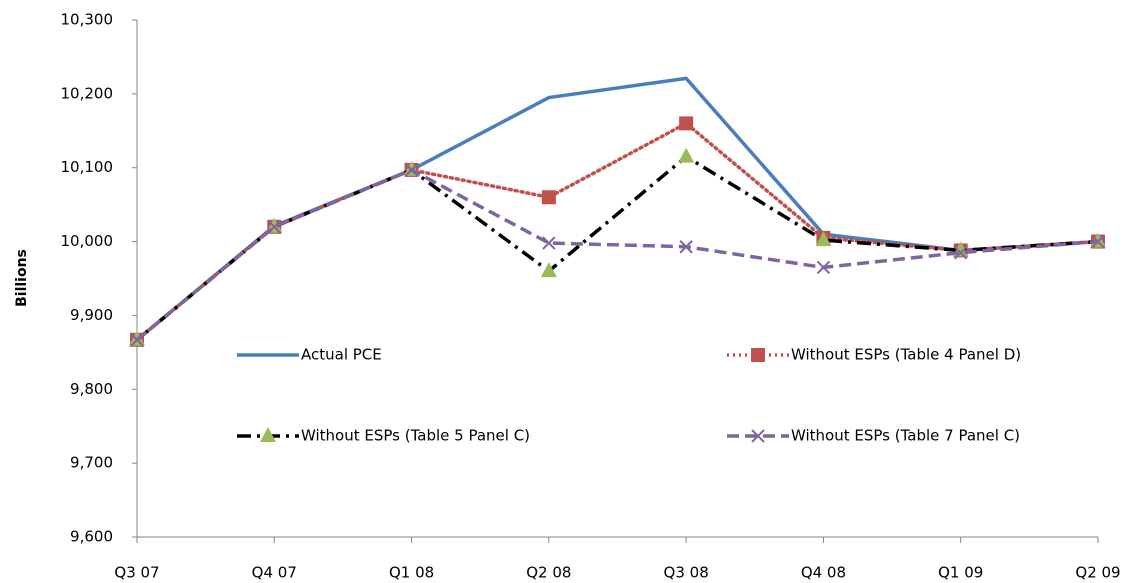 The height and width of the screenshot is (583, 1125). Describe the element at coordinates (87, 20) in the screenshot. I see `y-tick-label: 10,300` at that location.